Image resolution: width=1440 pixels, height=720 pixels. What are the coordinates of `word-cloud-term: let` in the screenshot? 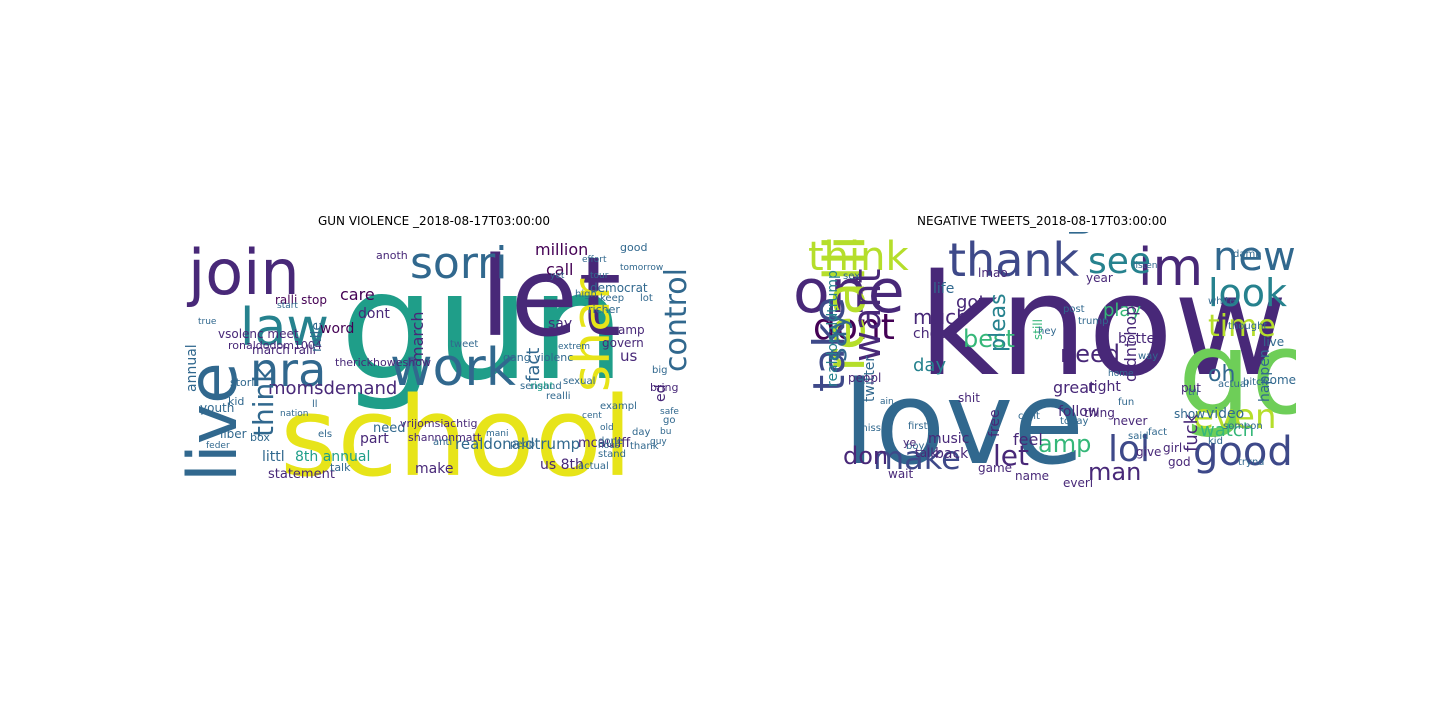 It's located at (1011, 455).